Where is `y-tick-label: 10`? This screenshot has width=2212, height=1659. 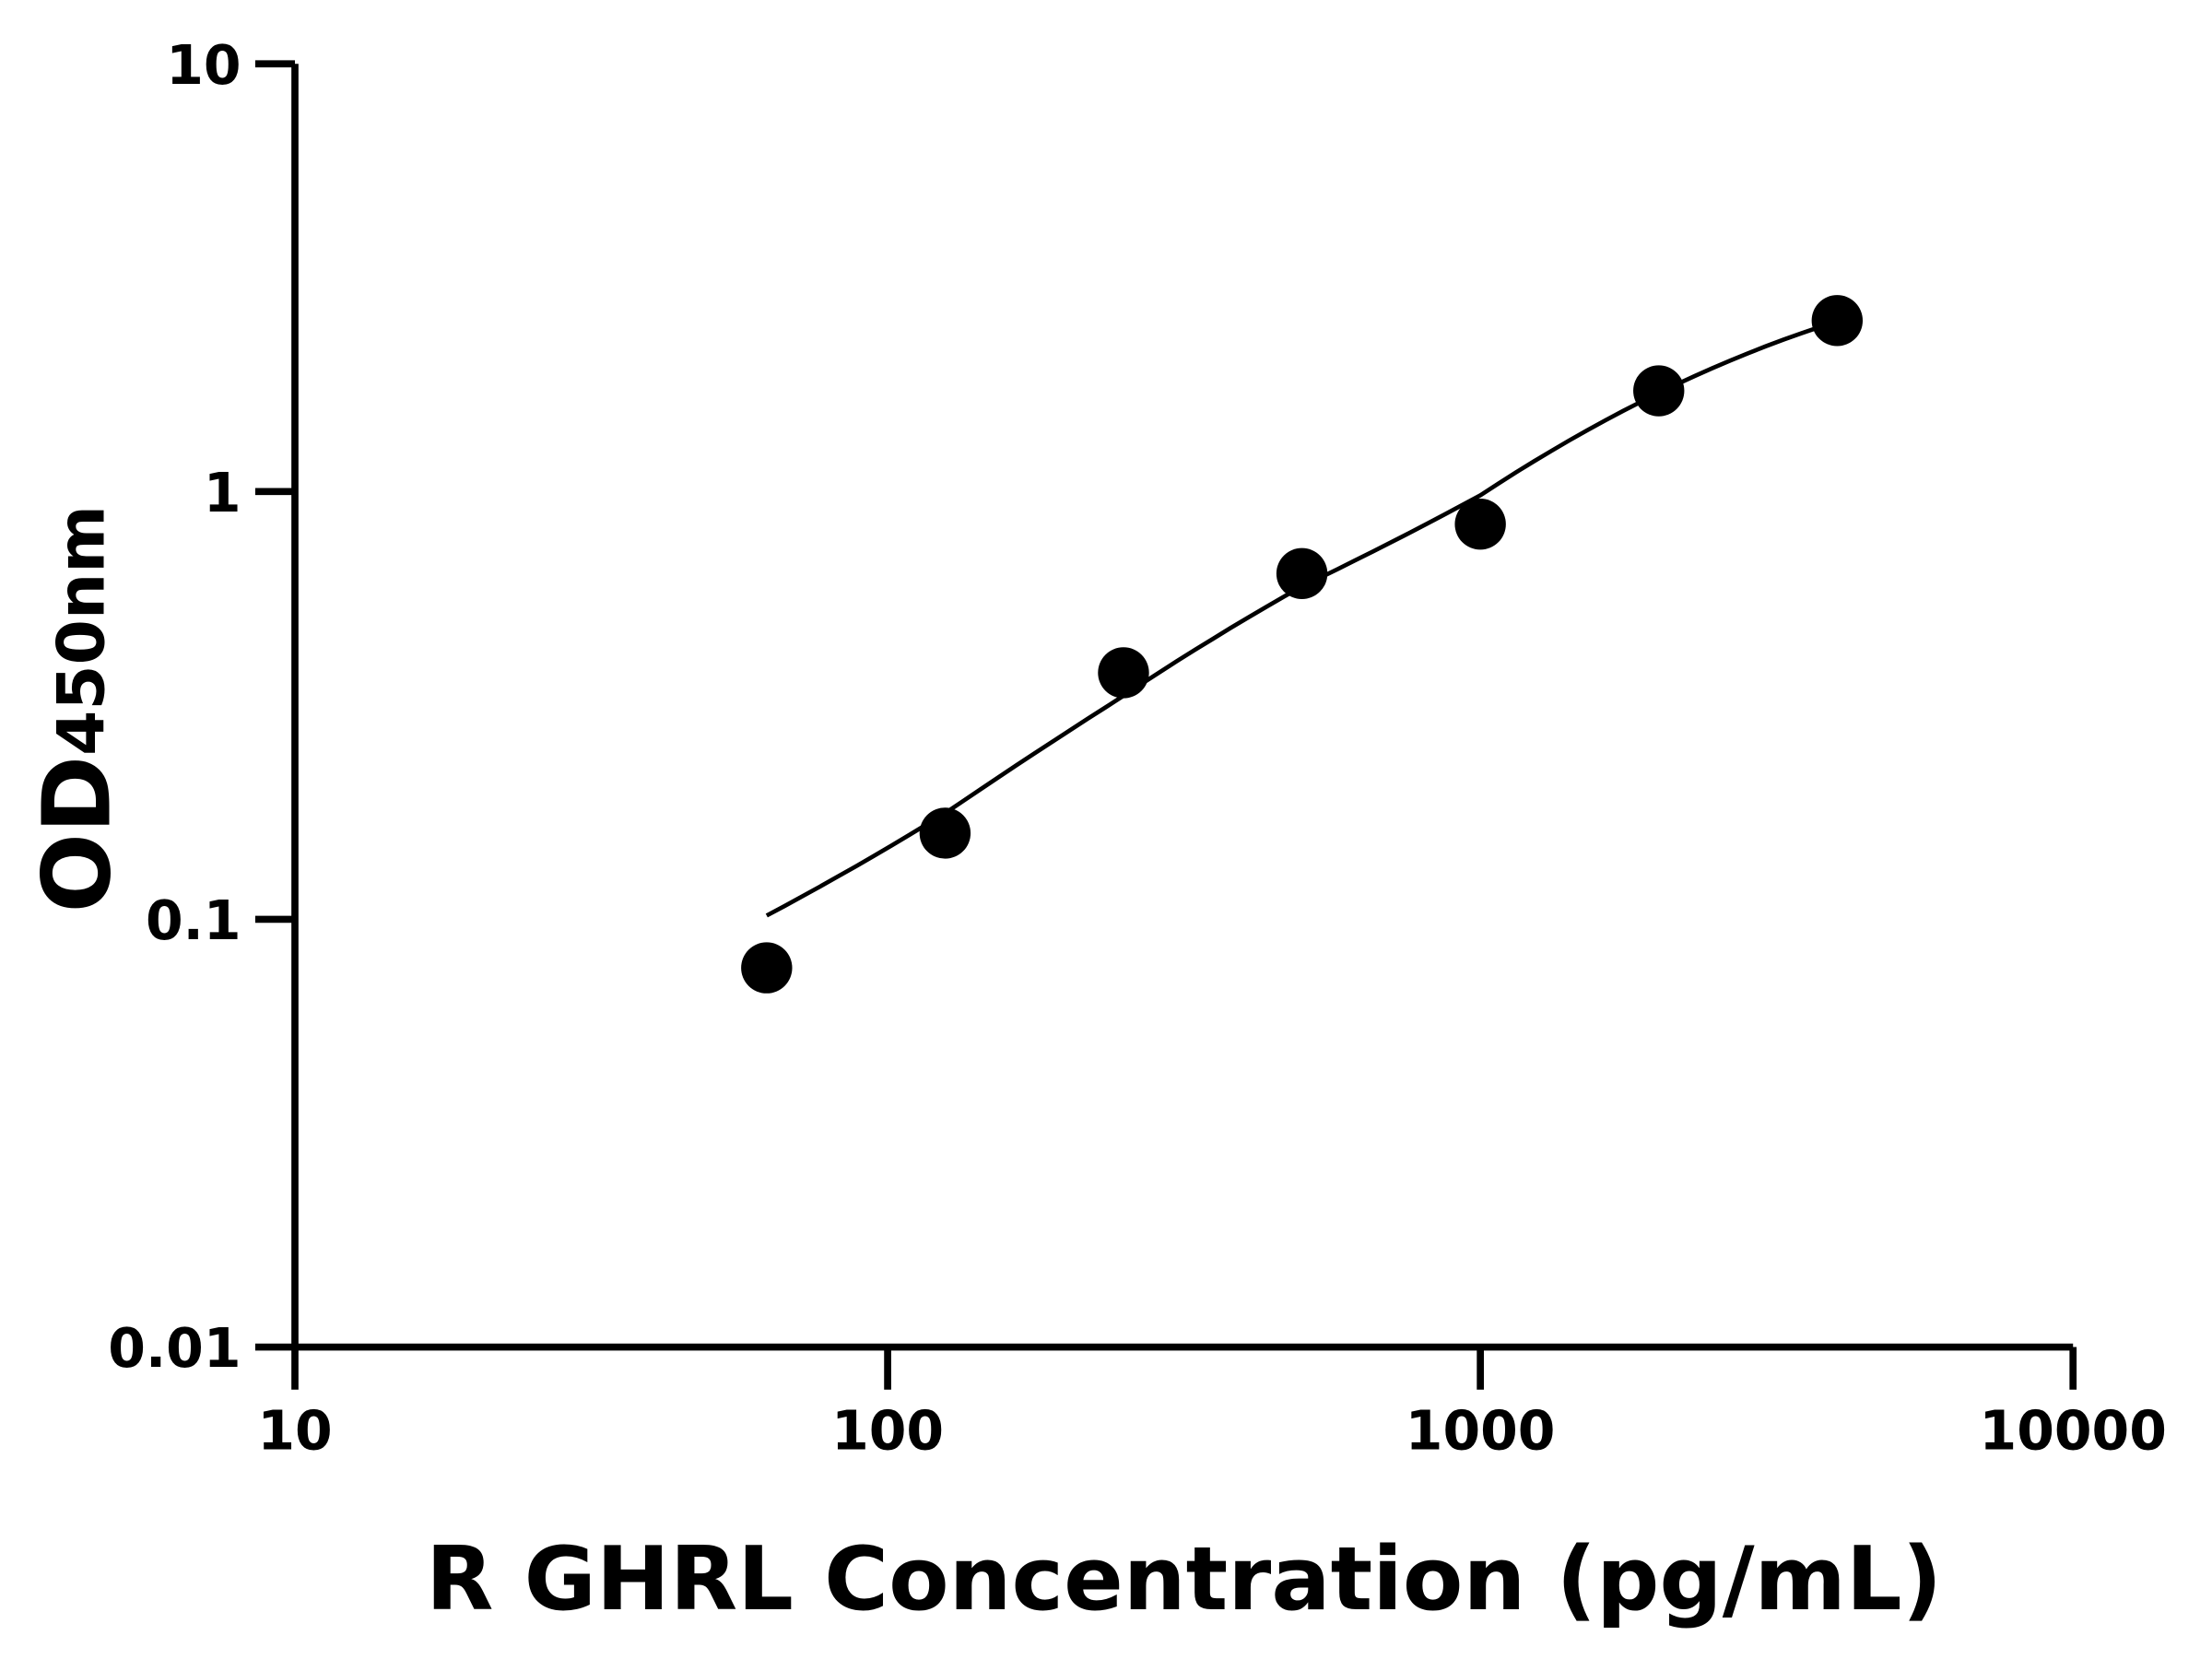 y-tick-label: 10 is located at coordinates (203, 65).